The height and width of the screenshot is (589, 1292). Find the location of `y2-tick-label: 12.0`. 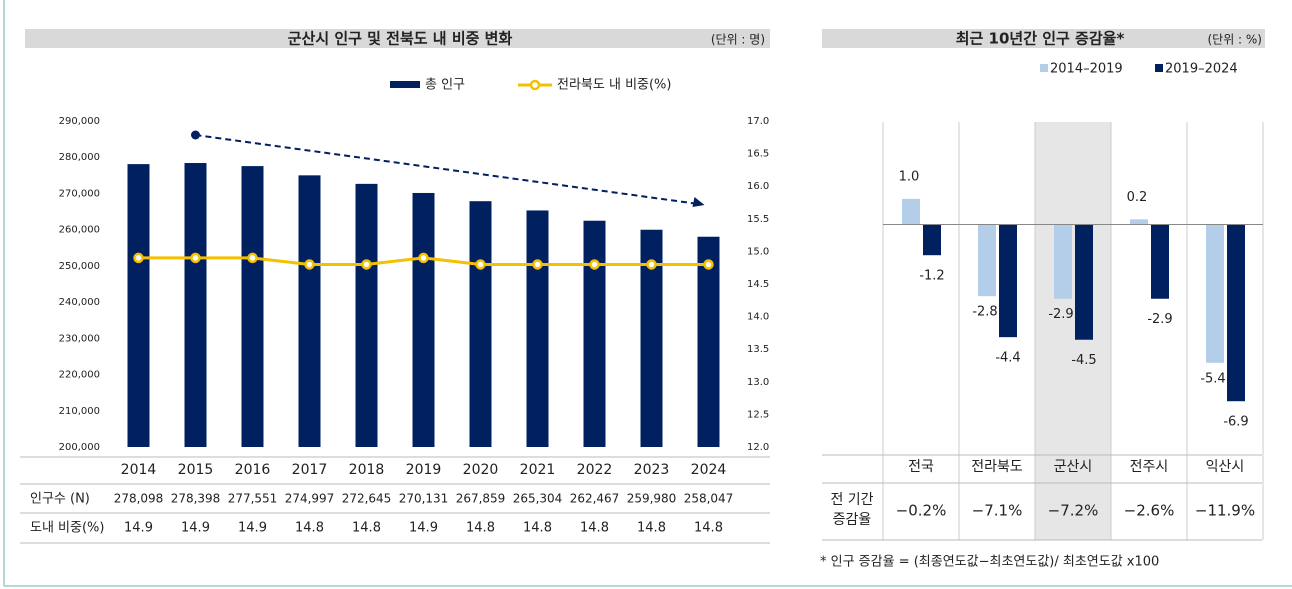

y2-tick-label: 12.0 is located at coordinates (758, 447).